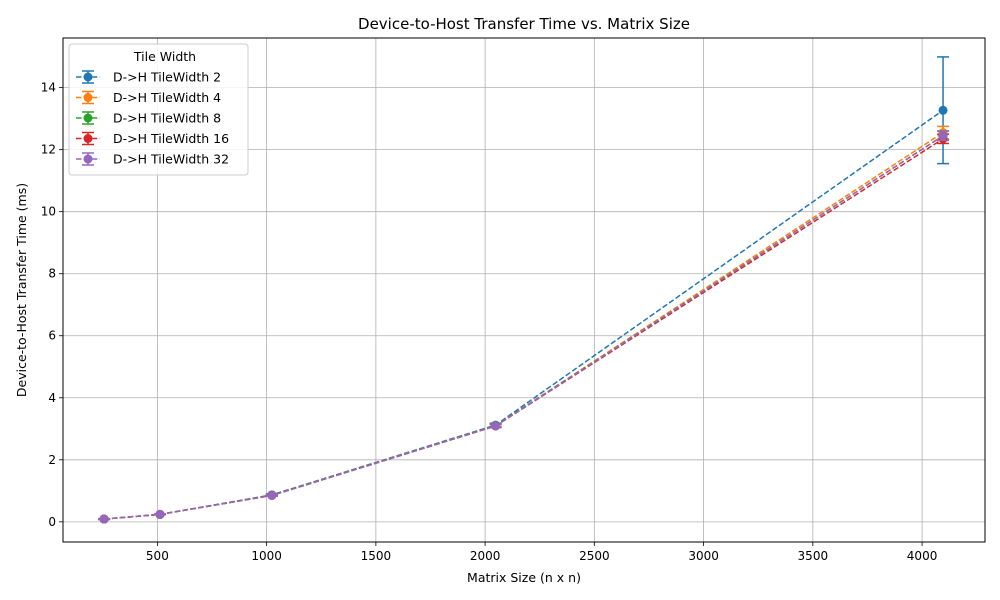 The width and height of the screenshot is (1000, 600). I want to click on legend-label: D->H TileWidth 8, so click(167, 118).